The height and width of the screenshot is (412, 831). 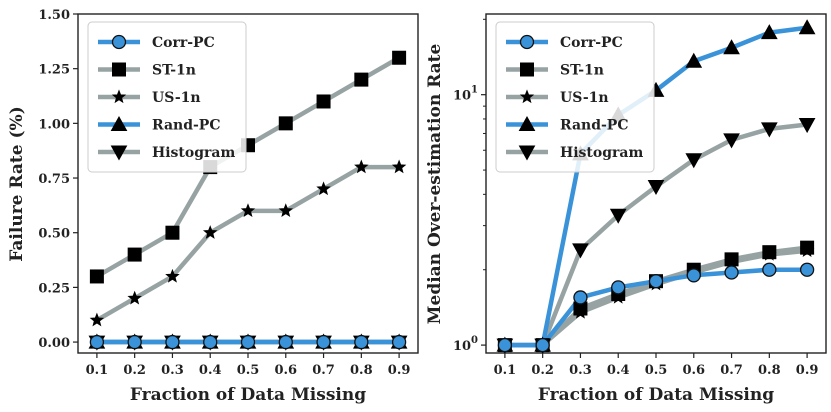 I want to click on y-tick-label: 1.50, so click(x=54, y=15).